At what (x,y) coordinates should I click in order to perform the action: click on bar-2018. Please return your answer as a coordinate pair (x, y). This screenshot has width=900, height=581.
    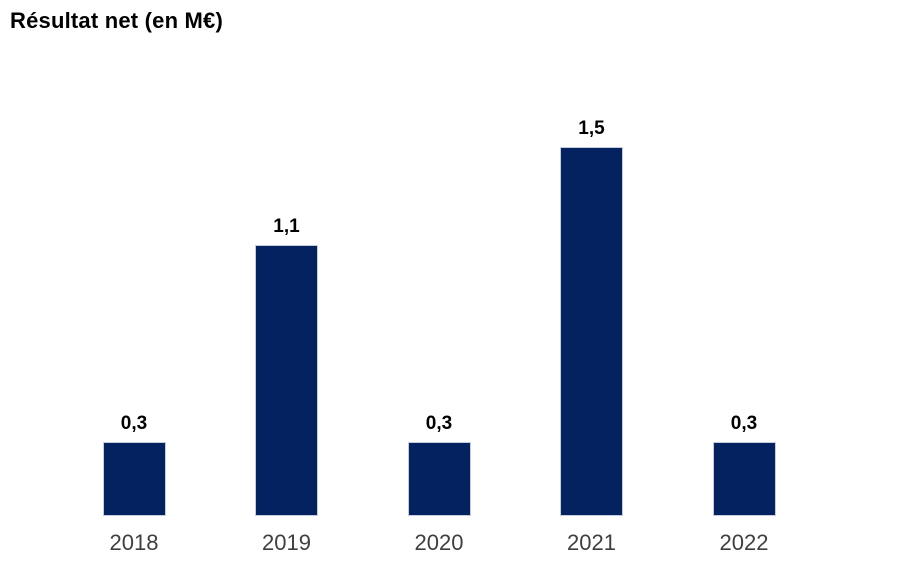
    Looking at the image, I should click on (134, 479).